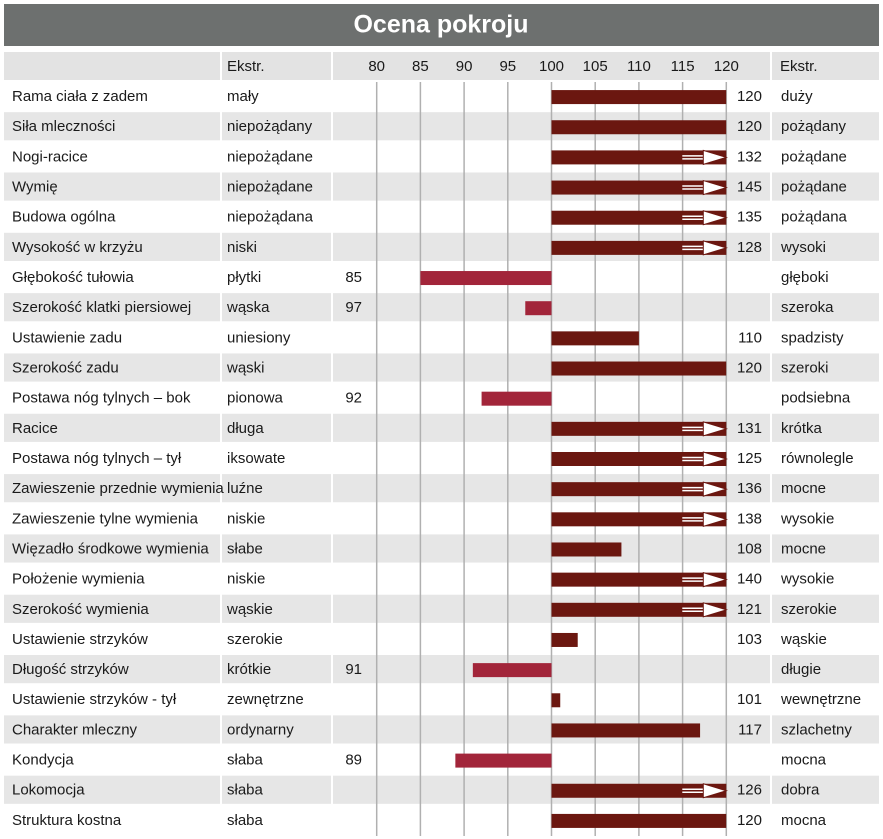 This screenshot has height=839, width=883. What do you see at coordinates (255, 639) in the screenshot?
I see `left-extreme-label: szerokie` at bounding box center [255, 639].